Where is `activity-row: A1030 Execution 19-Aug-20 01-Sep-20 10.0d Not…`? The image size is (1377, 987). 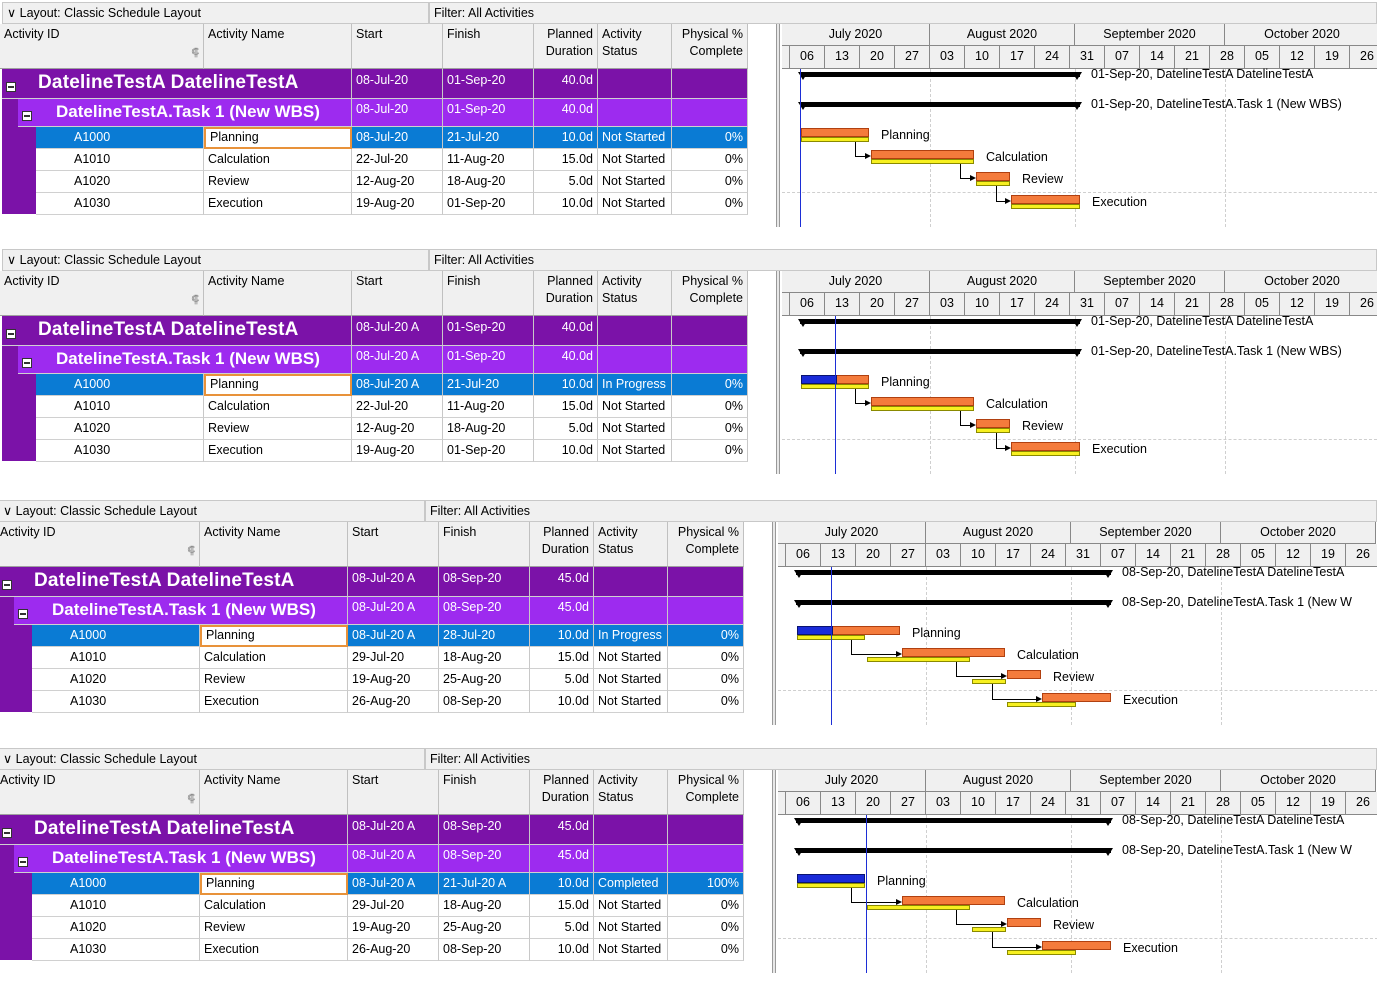 activity-row: A1030 Execution 19-Aug-20 01-Sep-20 10.0d Not… is located at coordinates (374, 451).